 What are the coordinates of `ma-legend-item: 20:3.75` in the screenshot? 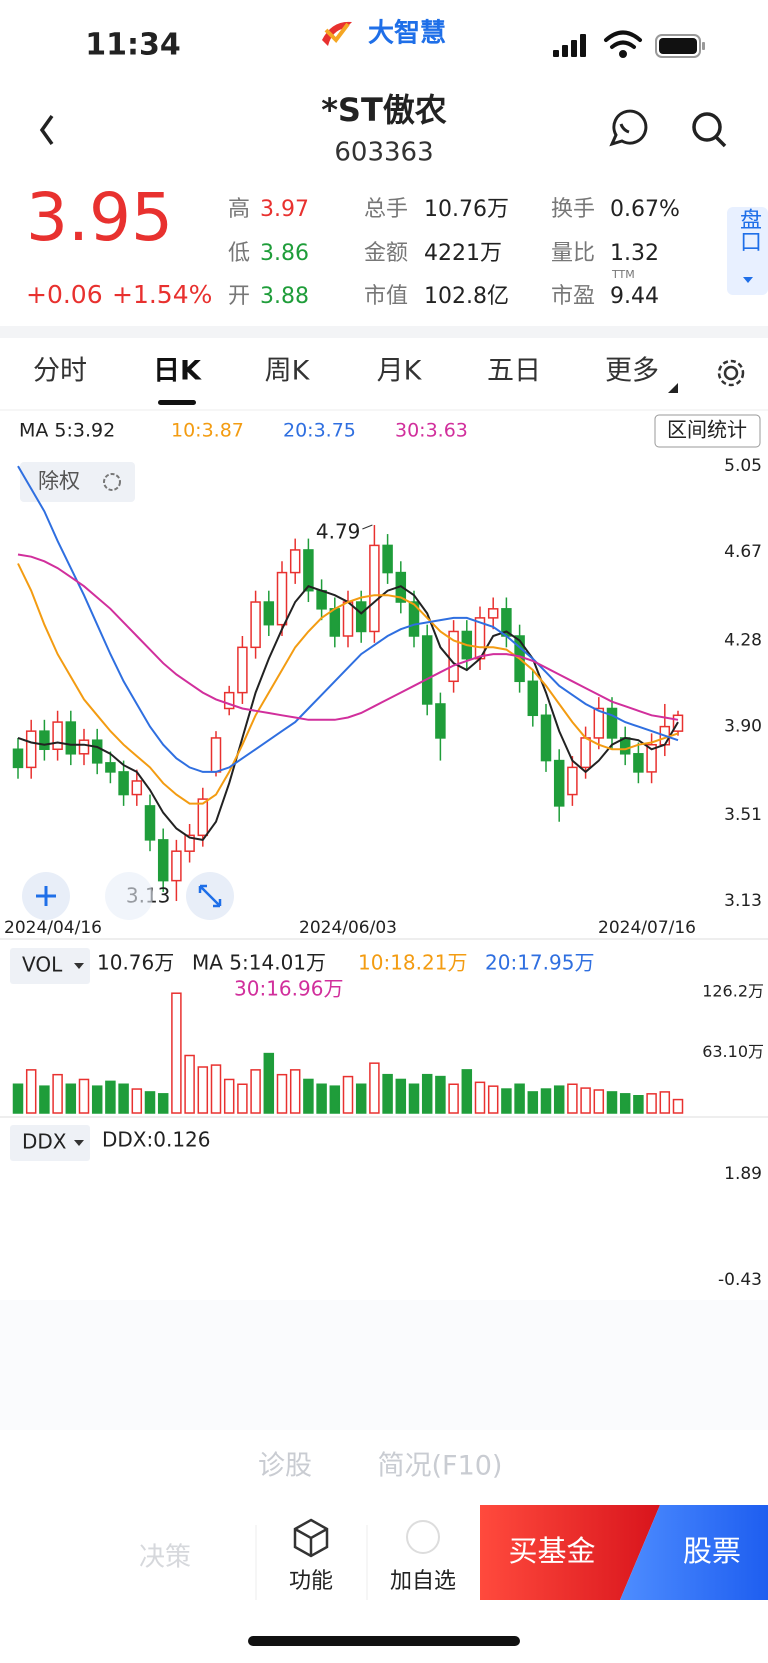 It's located at (319, 431).